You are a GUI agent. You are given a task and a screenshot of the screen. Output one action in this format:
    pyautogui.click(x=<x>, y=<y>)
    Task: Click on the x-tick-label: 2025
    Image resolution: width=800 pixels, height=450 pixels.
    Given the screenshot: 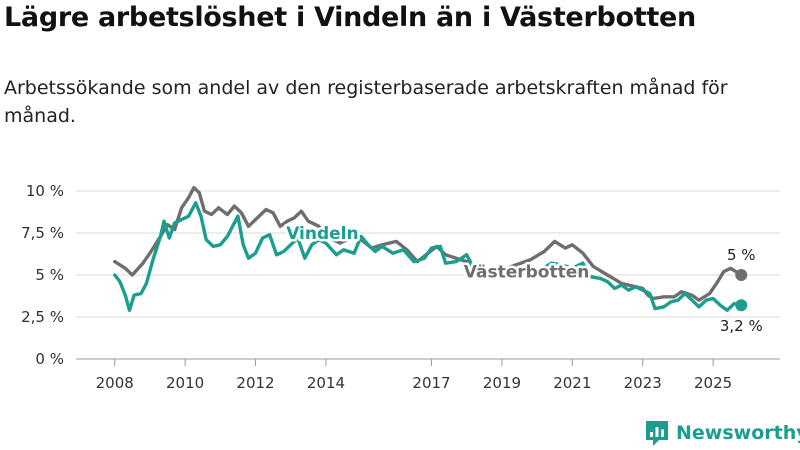 What is the action you would take?
    pyautogui.click(x=713, y=383)
    